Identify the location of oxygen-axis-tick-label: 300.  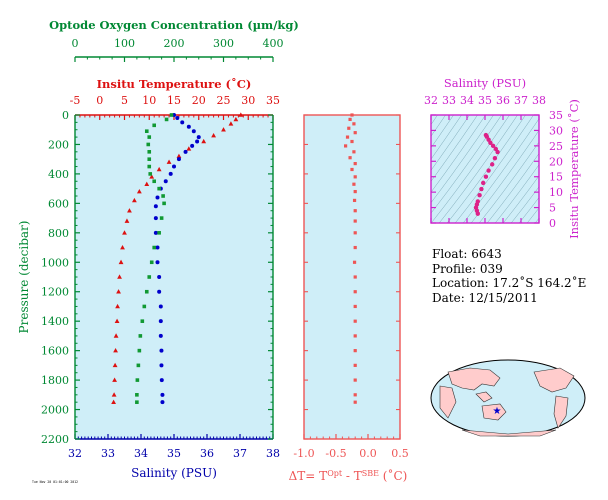
(223, 43).